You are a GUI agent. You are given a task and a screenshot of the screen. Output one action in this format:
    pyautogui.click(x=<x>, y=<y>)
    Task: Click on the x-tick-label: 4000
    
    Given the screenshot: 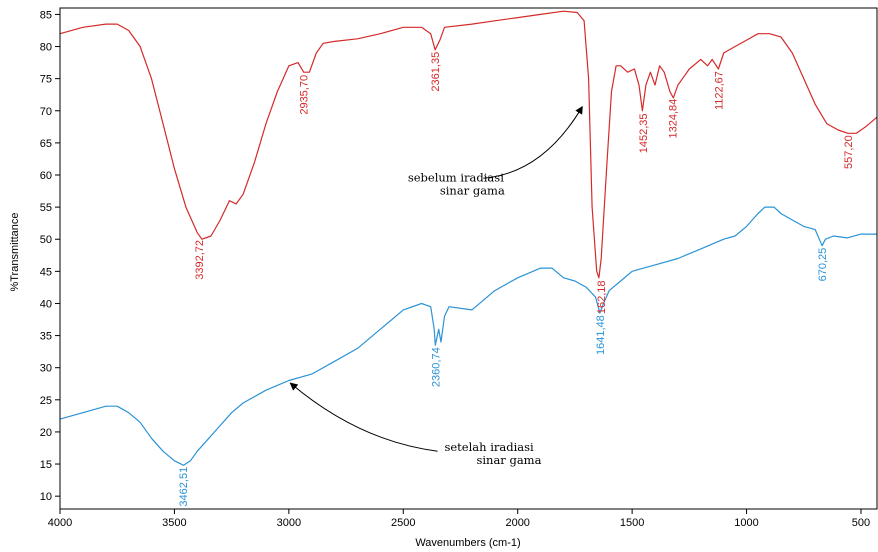 What is the action you would take?
    pyautogui.click(x=60, y=523)
    